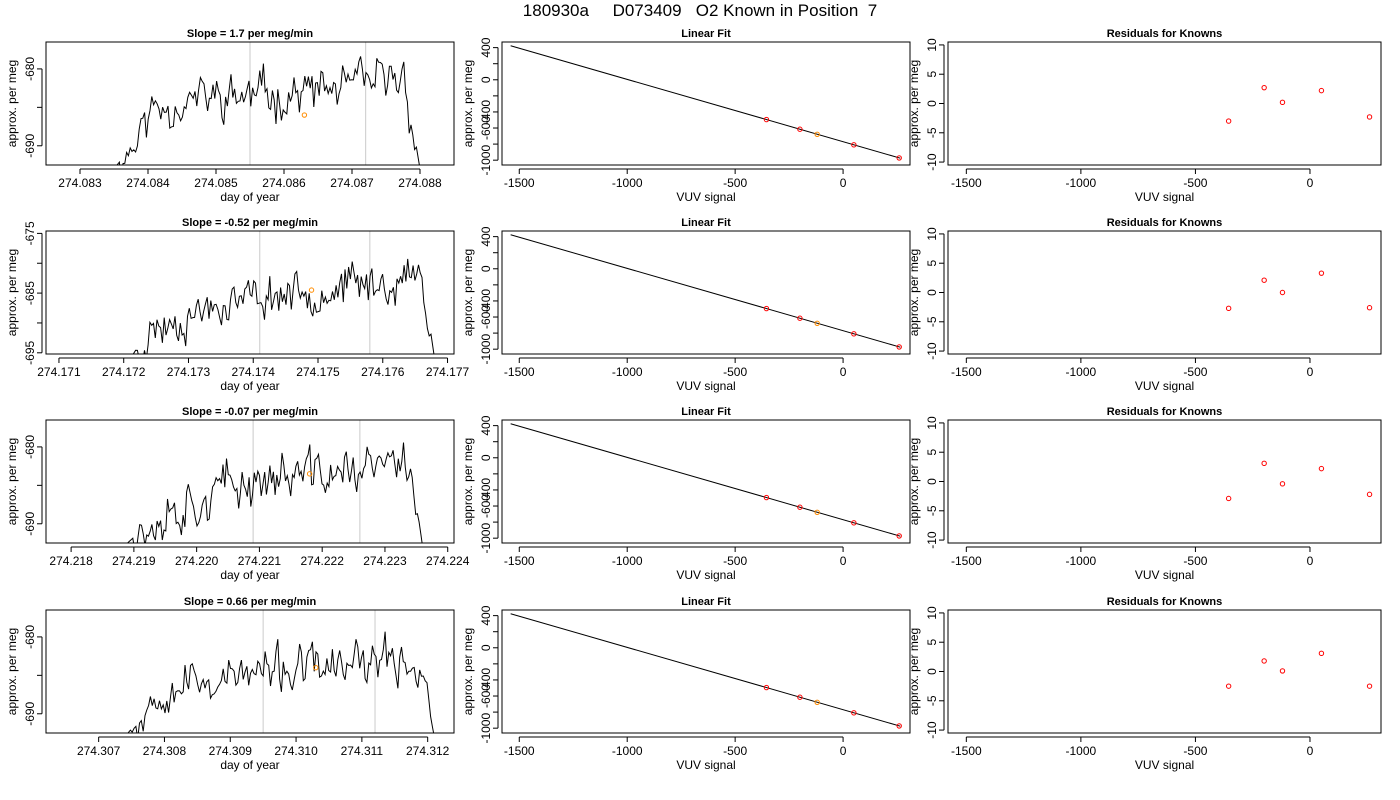  I want to click on y-tick-label: -400, so click(486, 112).